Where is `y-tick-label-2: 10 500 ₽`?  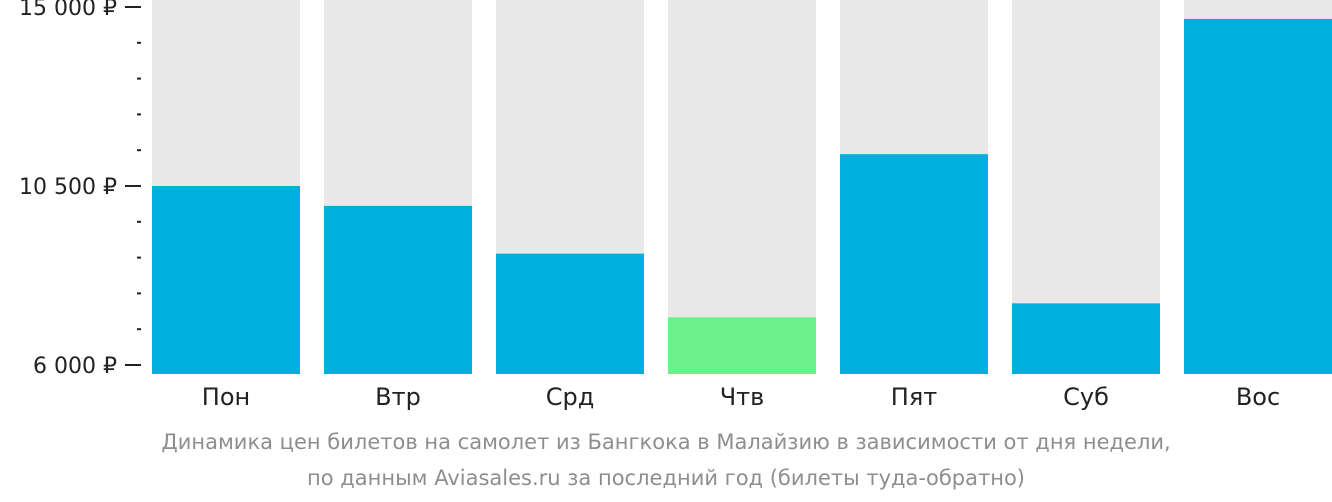 y-tick-label-2: 10 500 ₽ is located at coordinates (68, 187).